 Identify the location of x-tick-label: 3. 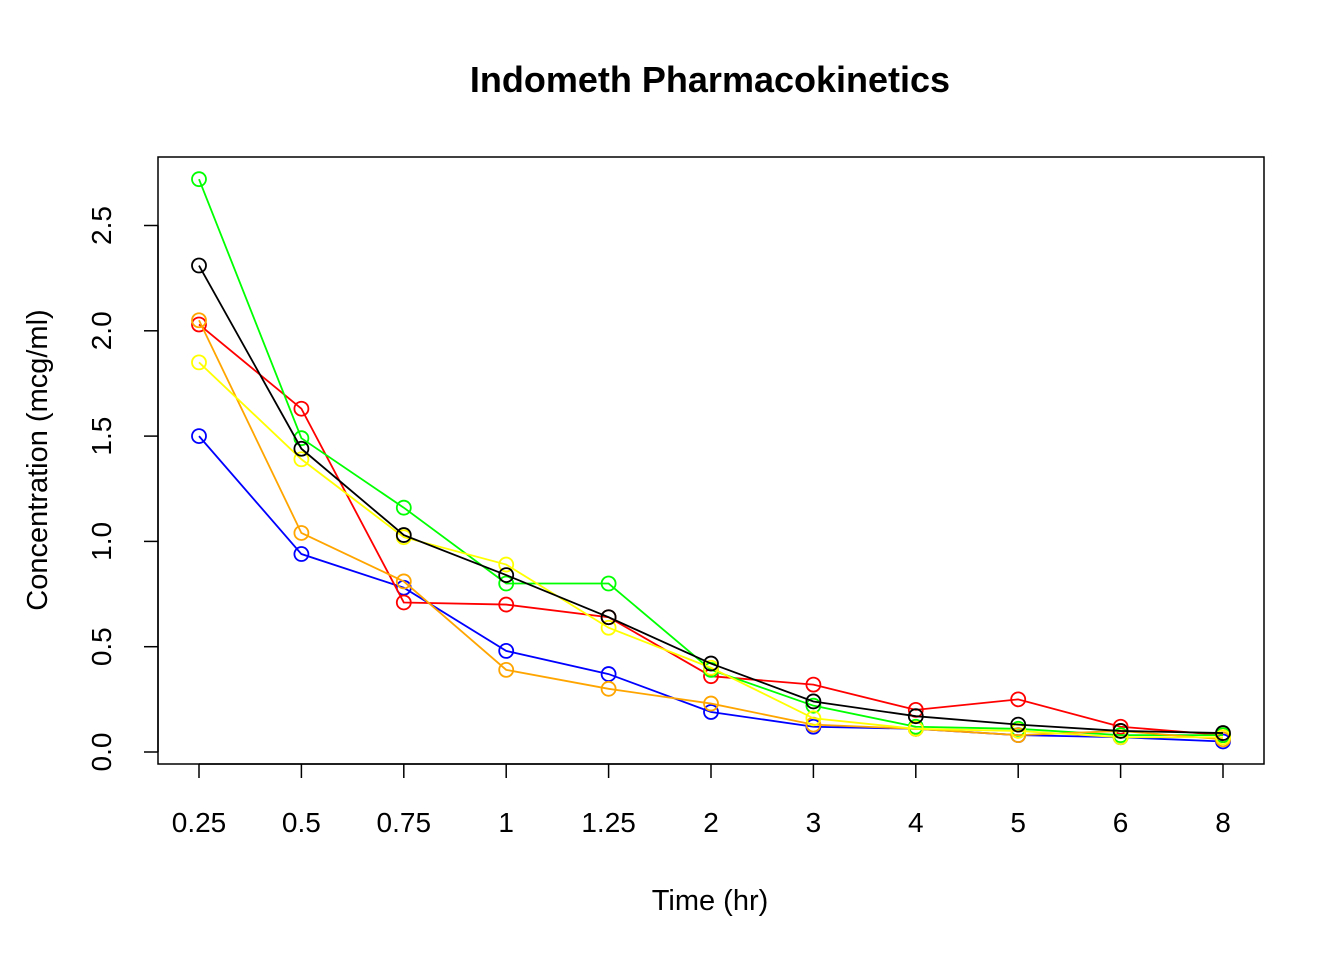
(814, 822).